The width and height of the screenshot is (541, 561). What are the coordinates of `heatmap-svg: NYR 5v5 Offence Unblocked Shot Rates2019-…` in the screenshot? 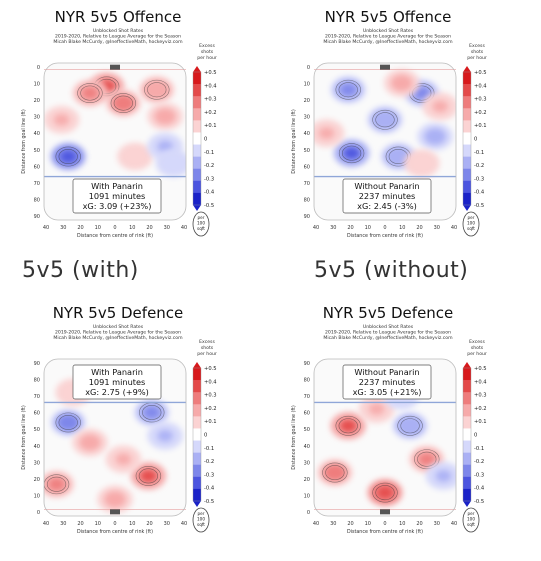 It's located at (389, 123).